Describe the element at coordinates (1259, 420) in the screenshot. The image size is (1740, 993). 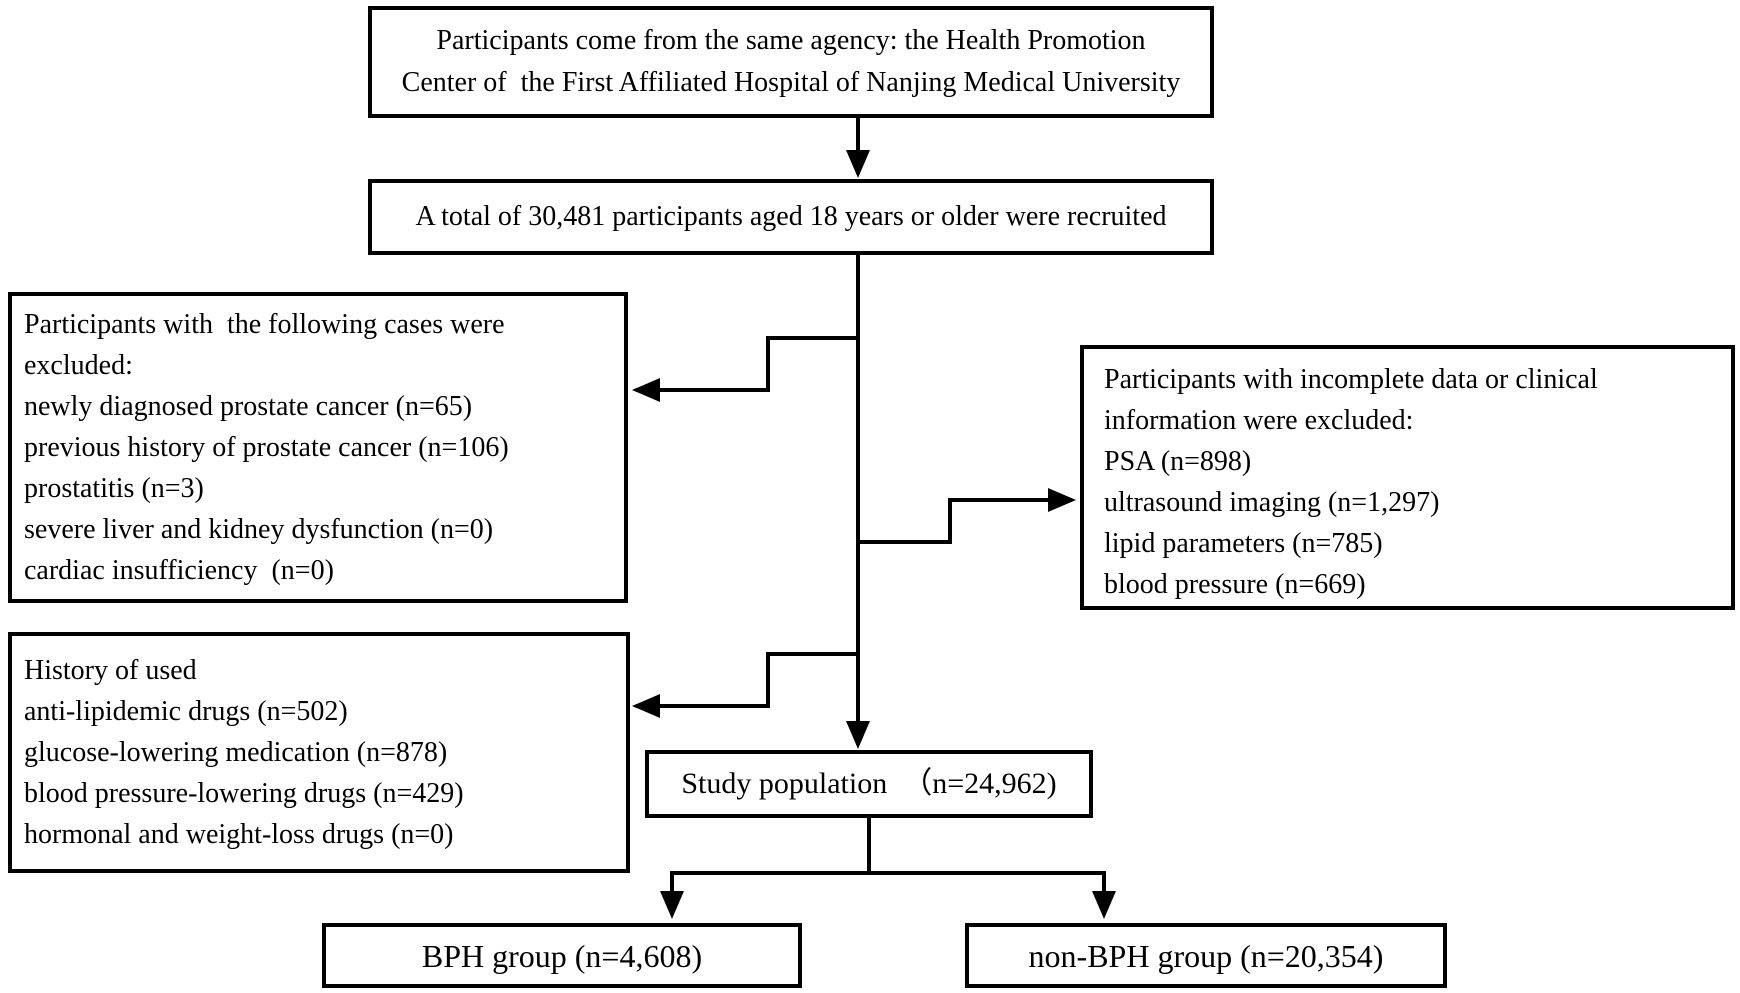
I see `incomplete-data-line: information were excluded:` at that location.